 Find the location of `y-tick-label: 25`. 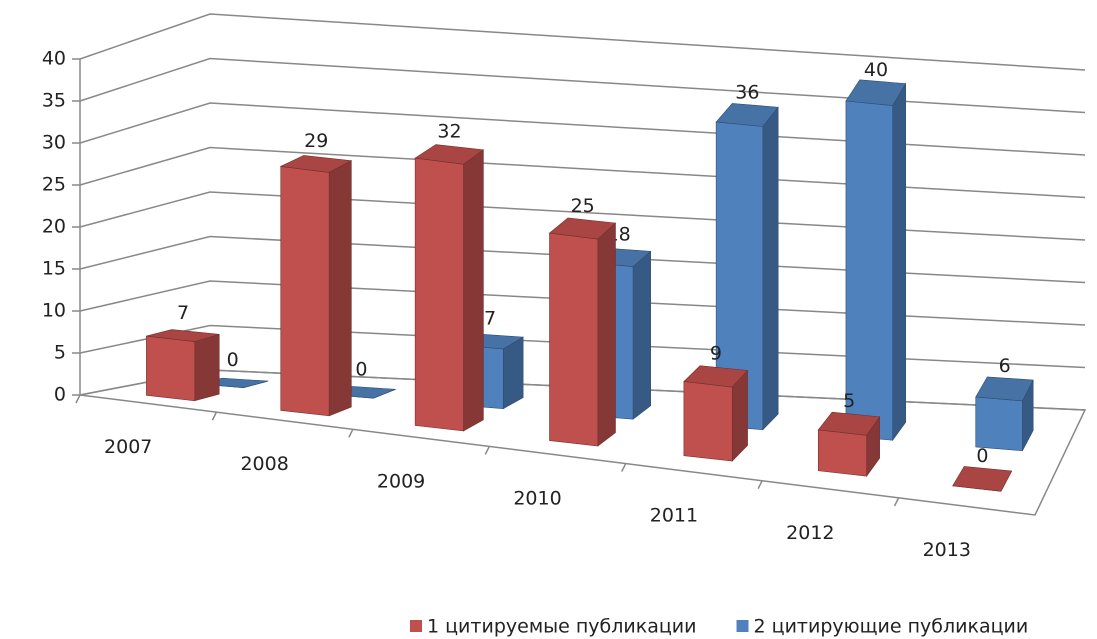

y-tick-label: 25 is located at coordinates (54, 185).